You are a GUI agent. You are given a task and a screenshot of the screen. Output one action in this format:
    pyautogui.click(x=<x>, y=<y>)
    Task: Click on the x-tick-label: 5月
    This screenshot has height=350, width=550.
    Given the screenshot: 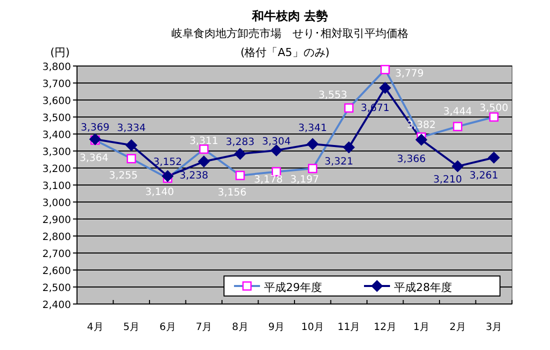 What is the action you would take?
    pyautogui.click(x=131, y=327)
    